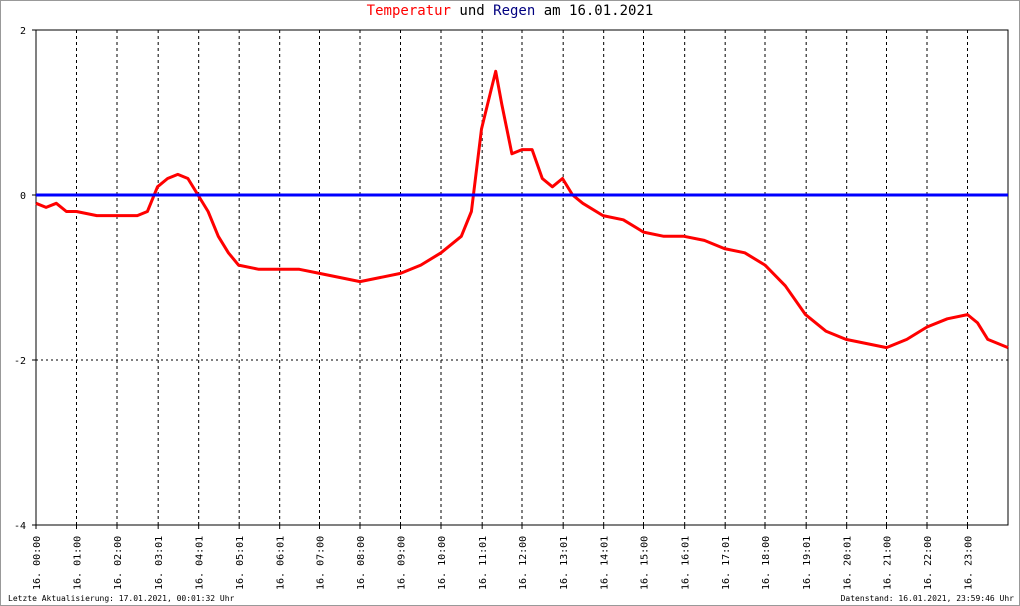 This screenshot has width=1020, height=606. Describe the element at coordinates (118, 563) in the screenshot. I see `x-tick-label: 16. 02:00` at that location.